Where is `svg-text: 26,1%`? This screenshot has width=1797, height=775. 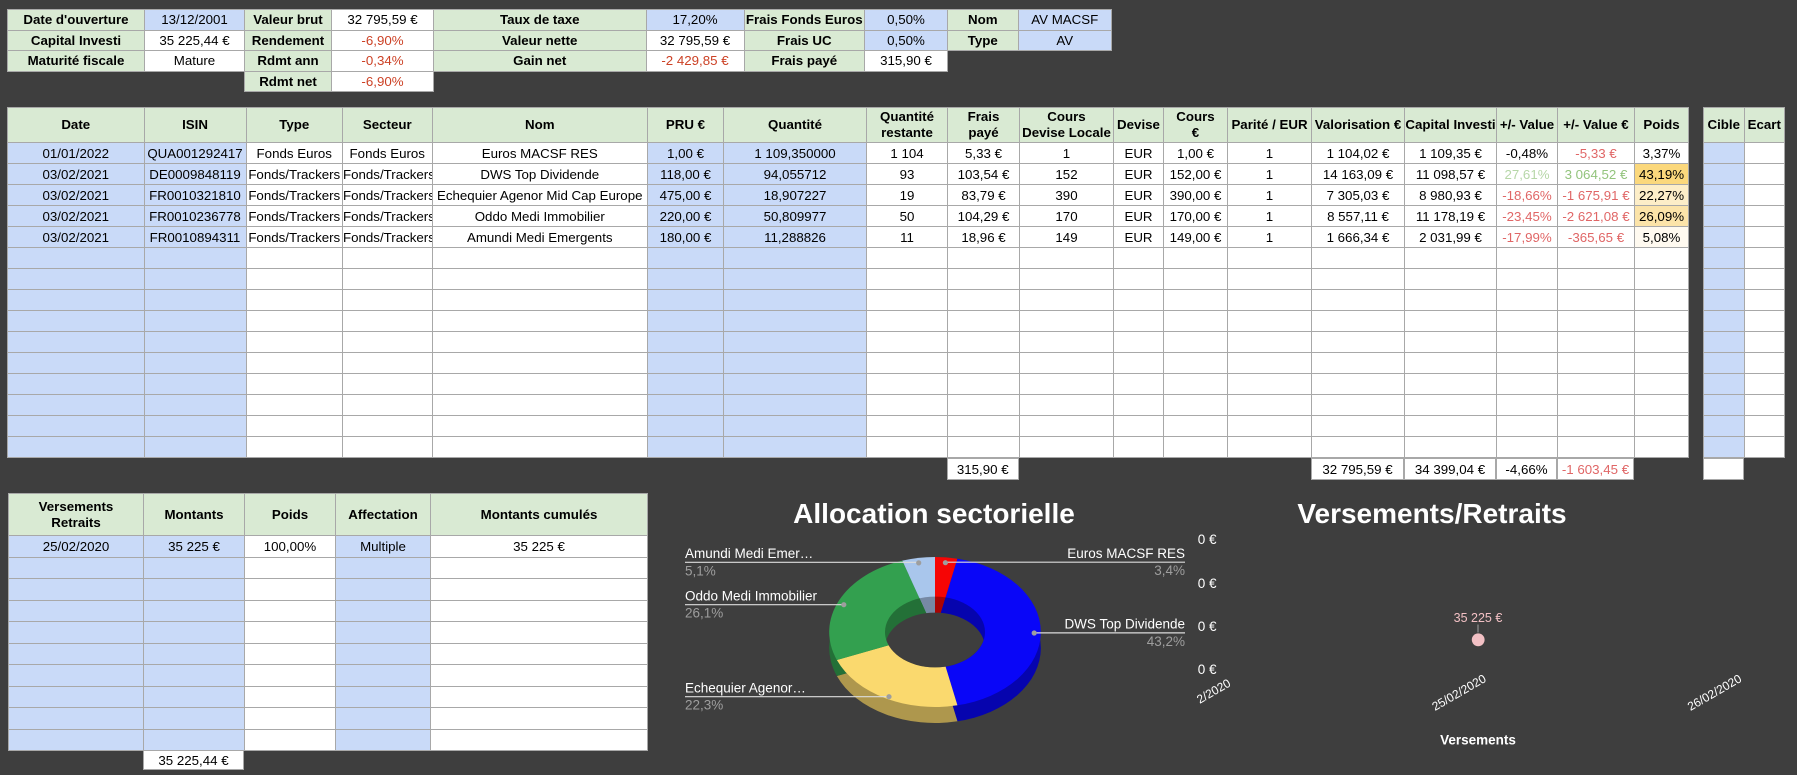 svg-text: 26,1% is located at coordinates (704, 613).